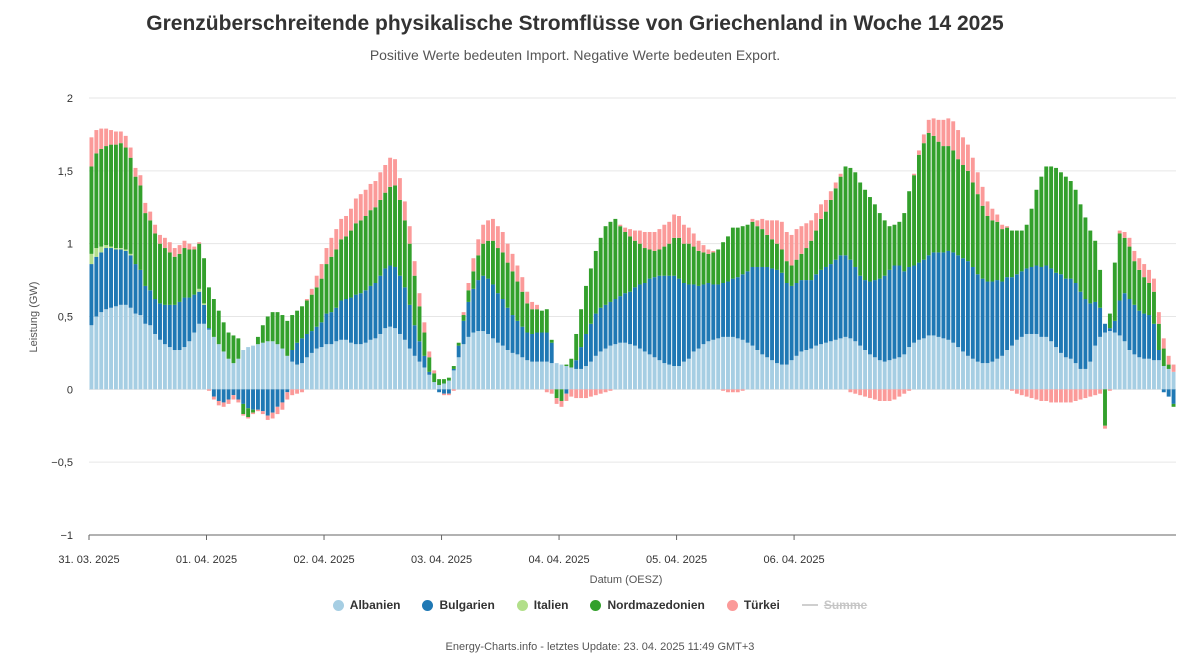 The height and width of the screenshot is (669, 1200). I want to click on legend-item: Italien, so click(542, 605).